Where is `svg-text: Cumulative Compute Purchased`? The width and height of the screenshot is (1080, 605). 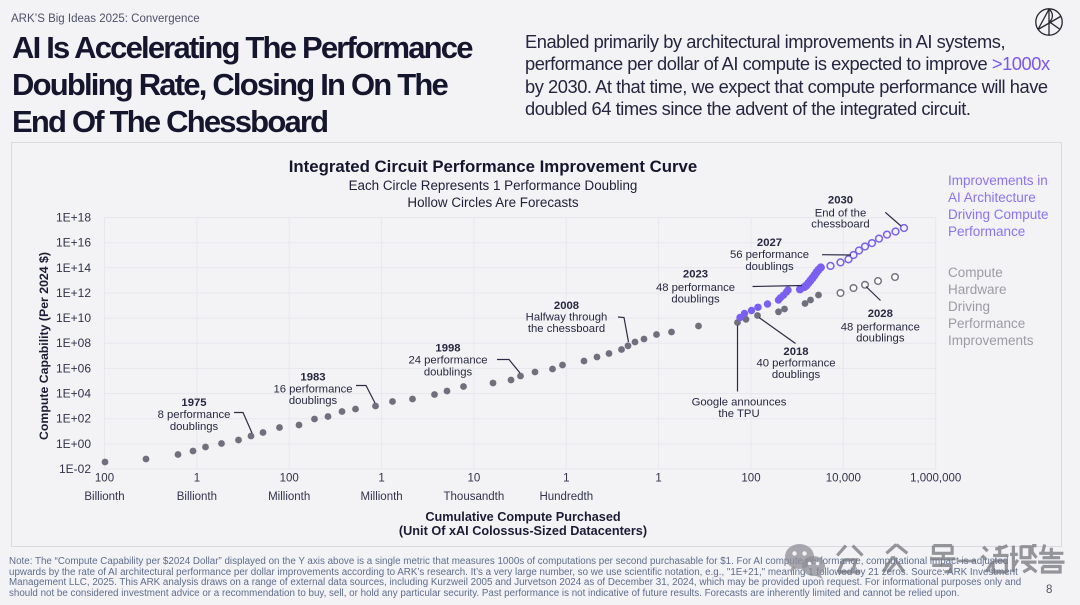
svg-text: Cumulative Compute Purchased is located at coordinates (522, 517).